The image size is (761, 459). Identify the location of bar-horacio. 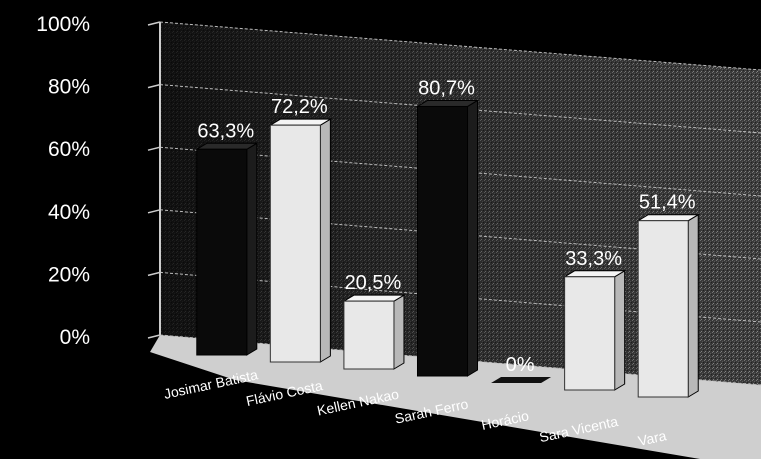
(521, 380).